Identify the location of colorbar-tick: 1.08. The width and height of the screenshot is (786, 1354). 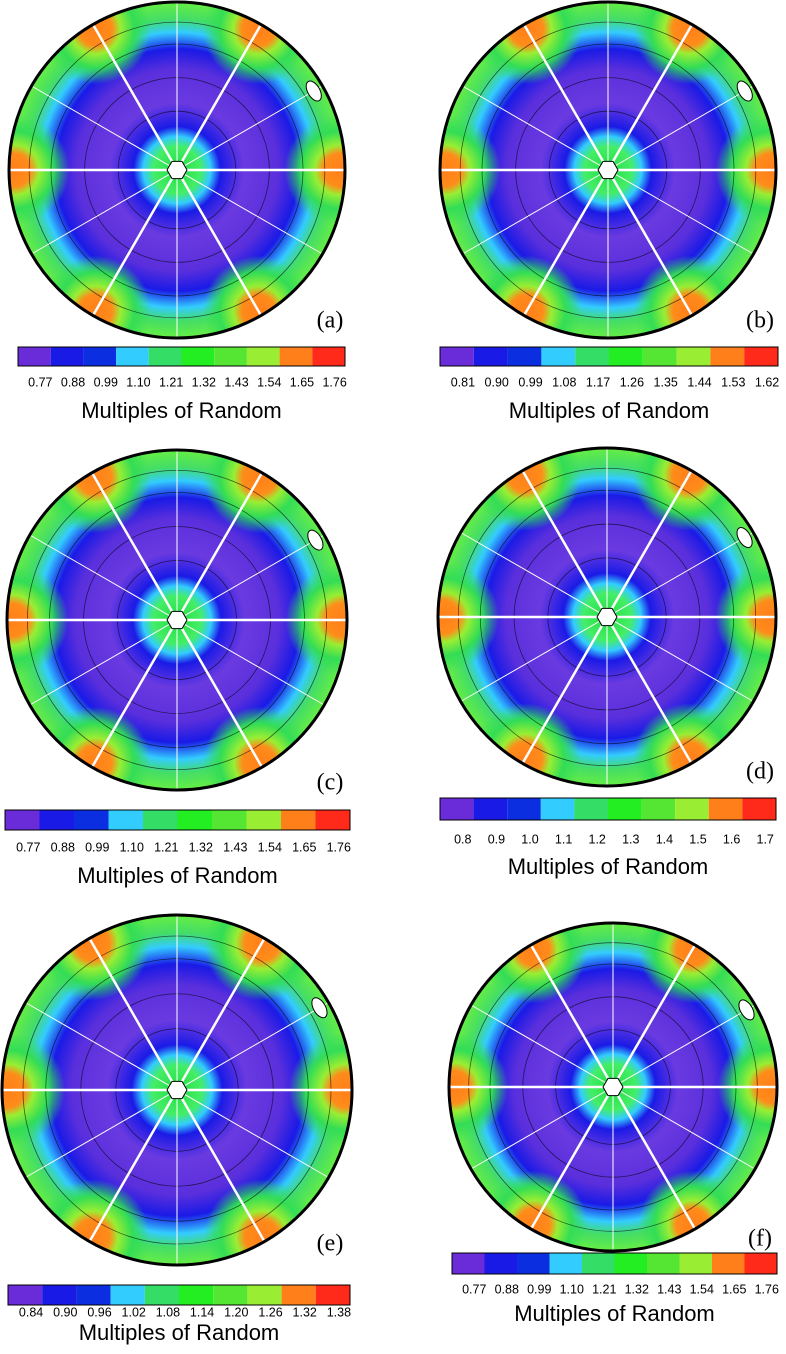
(168, 1312).